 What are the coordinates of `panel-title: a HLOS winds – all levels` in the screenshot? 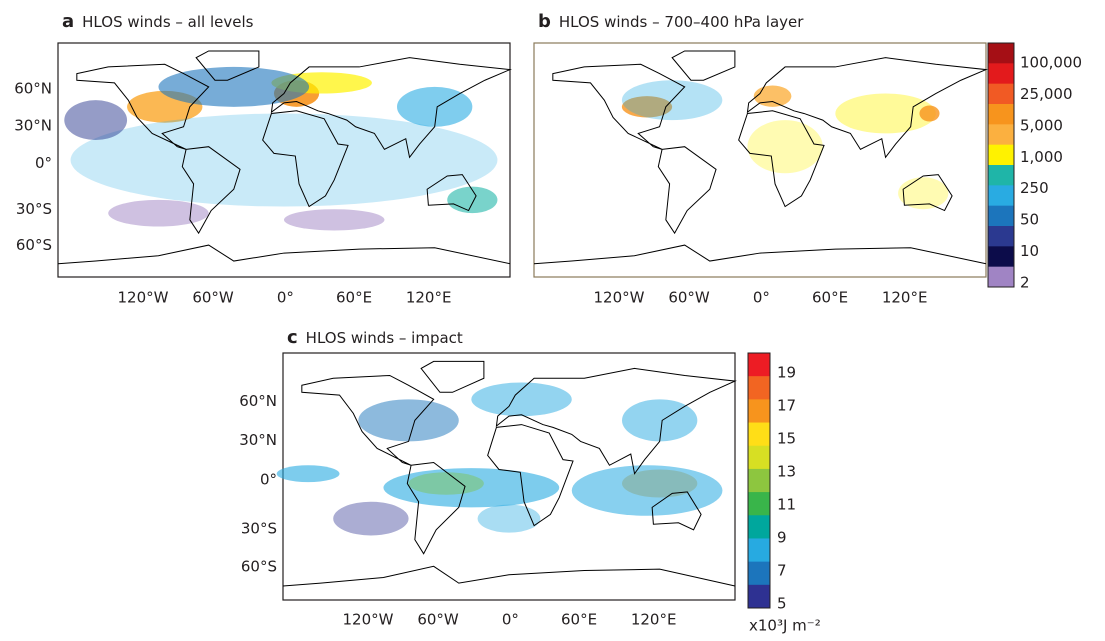 It's located at (158, 21).